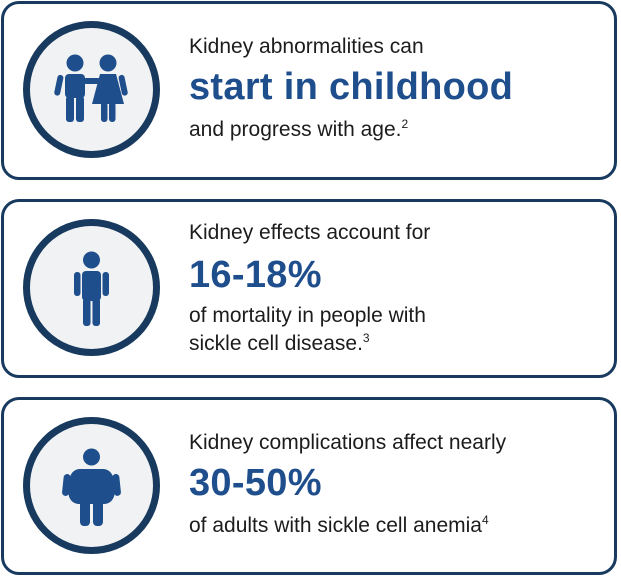 Image resolution: width=621 pixels, height=577 pixels. I want to click on card-highlight: 16-18%, so click(255, 275).